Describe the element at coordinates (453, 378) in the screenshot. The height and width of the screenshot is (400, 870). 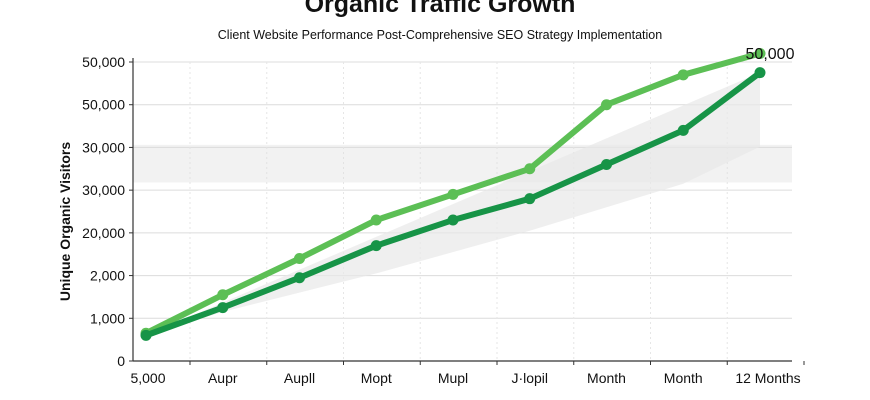
I see `x-tick-label: Mupl` at that location.